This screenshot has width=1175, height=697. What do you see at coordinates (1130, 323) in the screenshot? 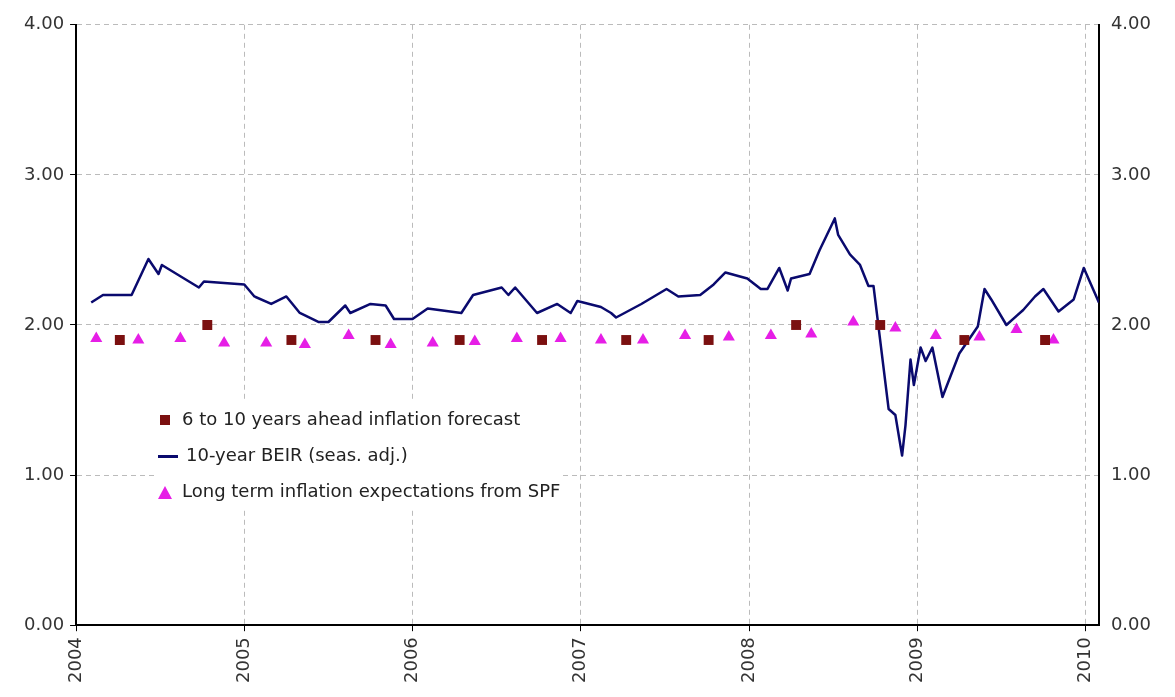
I see `y2-tick-label: 2.00` at bounding box center [1130, 323].